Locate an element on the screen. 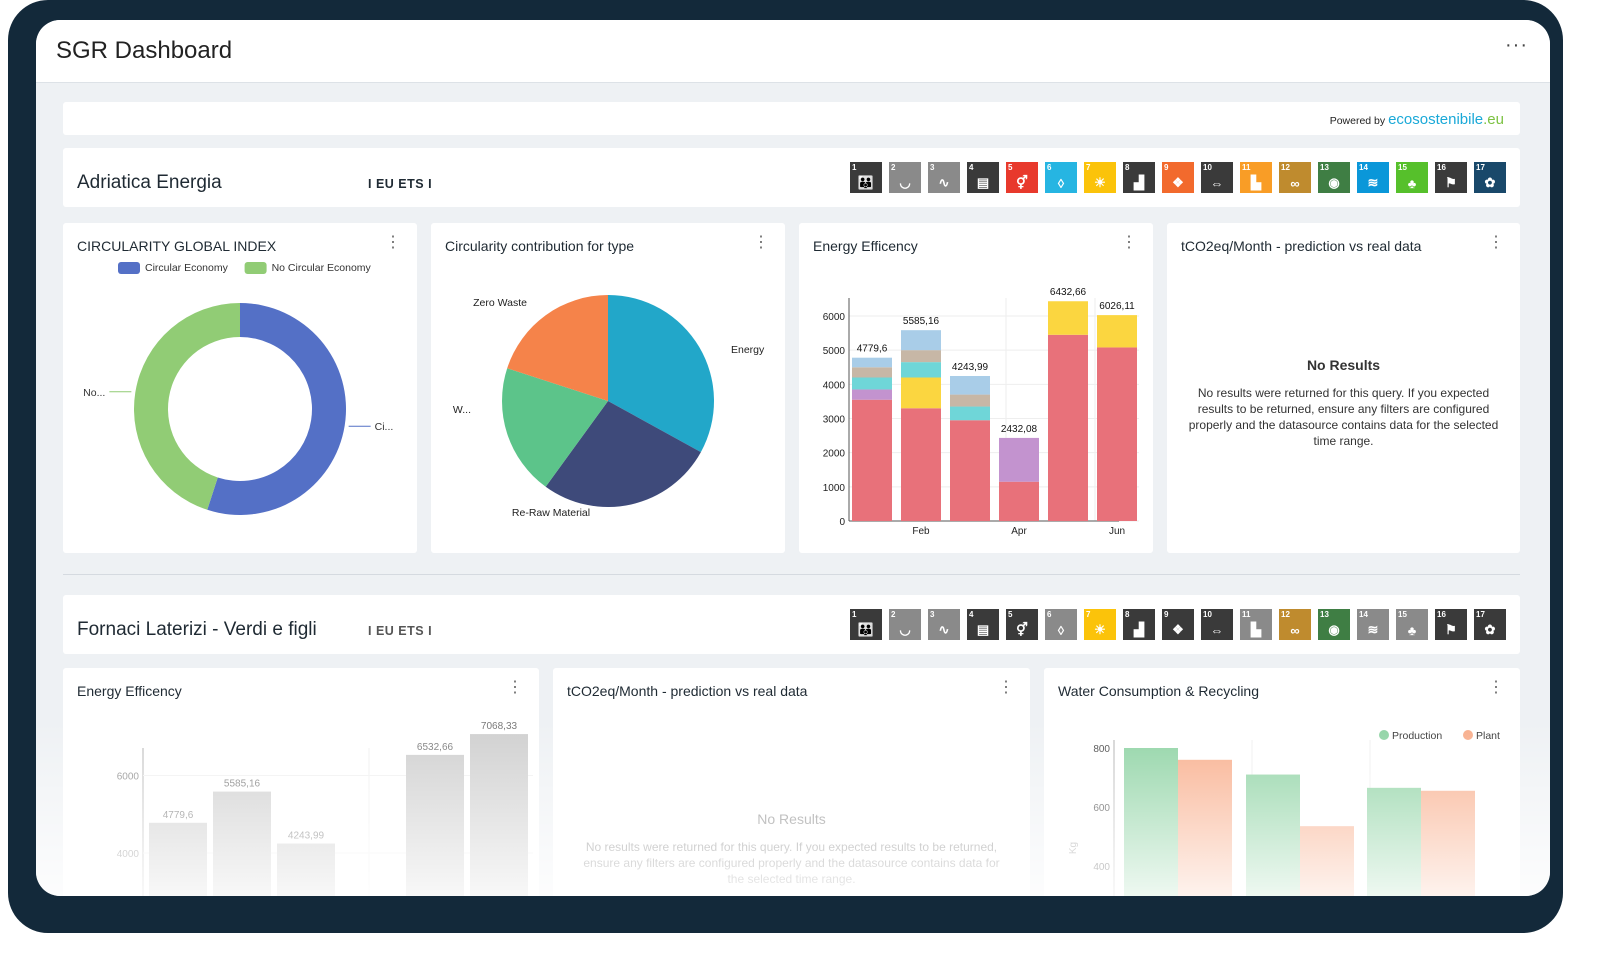 Image resolution: width=1614 pixels, height=958 pixels. legend-label: Circular Economy is located at coordinates (187, 268).